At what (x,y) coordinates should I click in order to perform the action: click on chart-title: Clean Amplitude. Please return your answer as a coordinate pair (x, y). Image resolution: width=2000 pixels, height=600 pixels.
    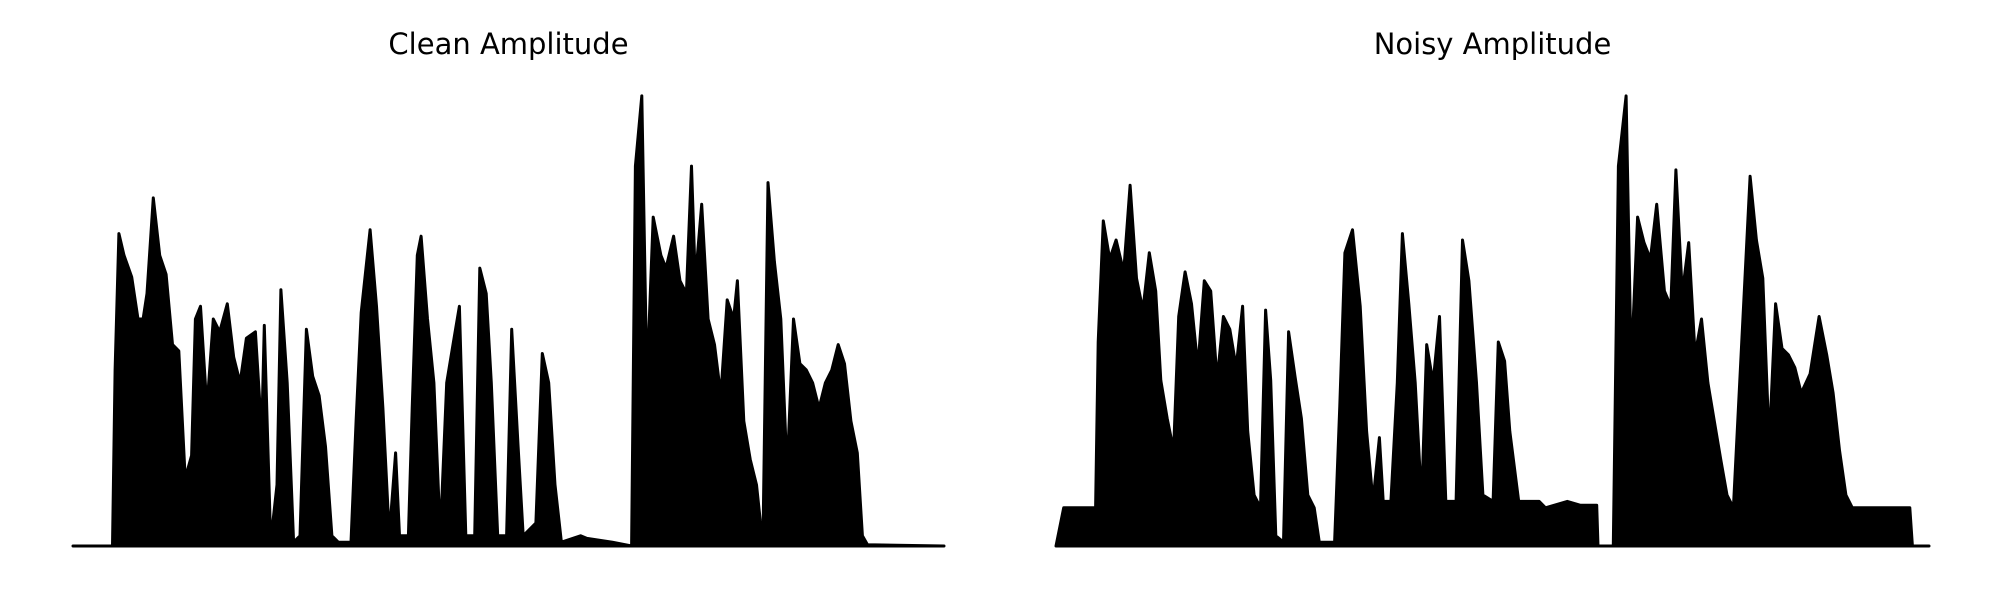
    Looking at the image, I should click on (508, 44).